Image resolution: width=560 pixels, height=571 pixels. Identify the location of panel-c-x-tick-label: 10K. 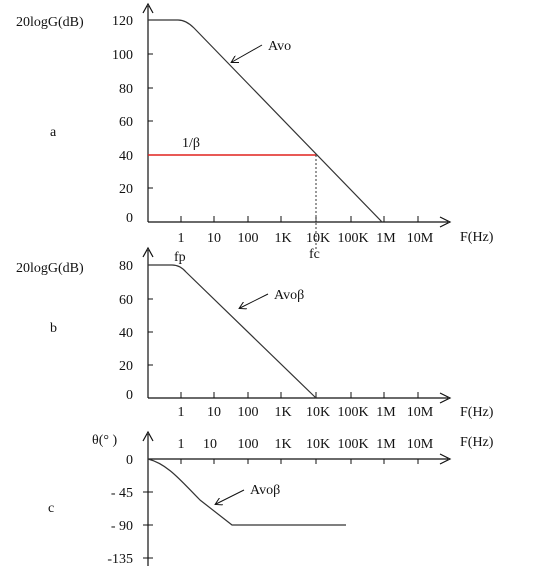
(318, 444).